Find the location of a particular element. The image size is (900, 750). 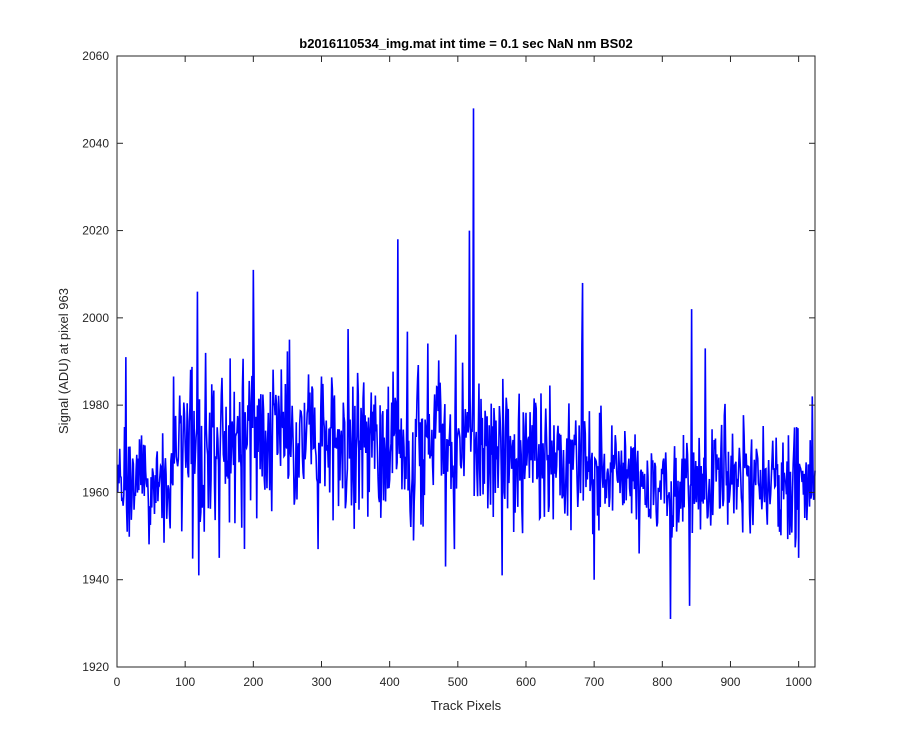

y-tick-label: 2020 is located at coordinates (95, 231).